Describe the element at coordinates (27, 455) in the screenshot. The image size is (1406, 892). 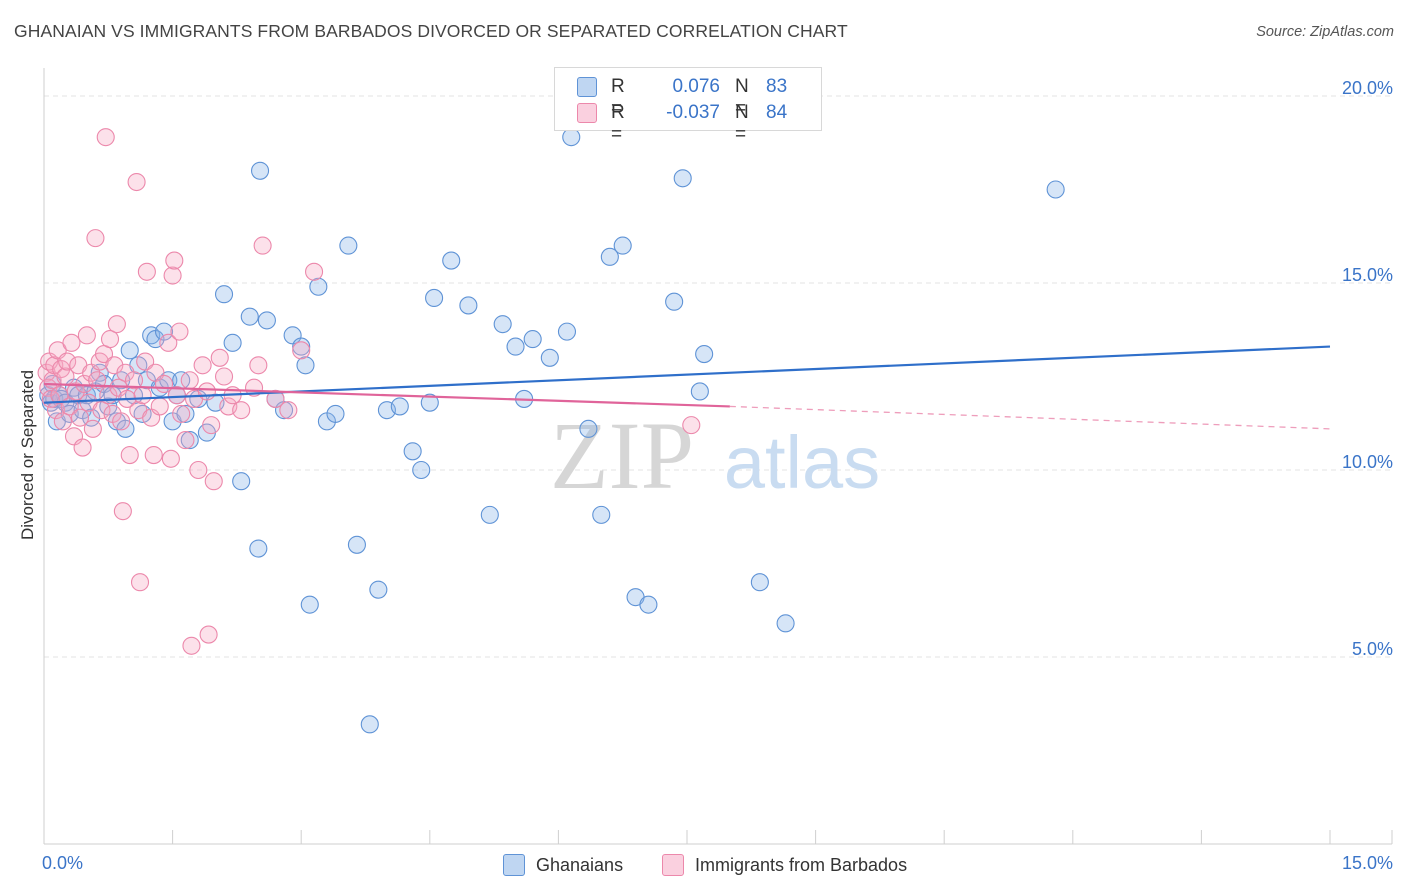
I see `y-axis-label: Divorced or Separated` at that location.